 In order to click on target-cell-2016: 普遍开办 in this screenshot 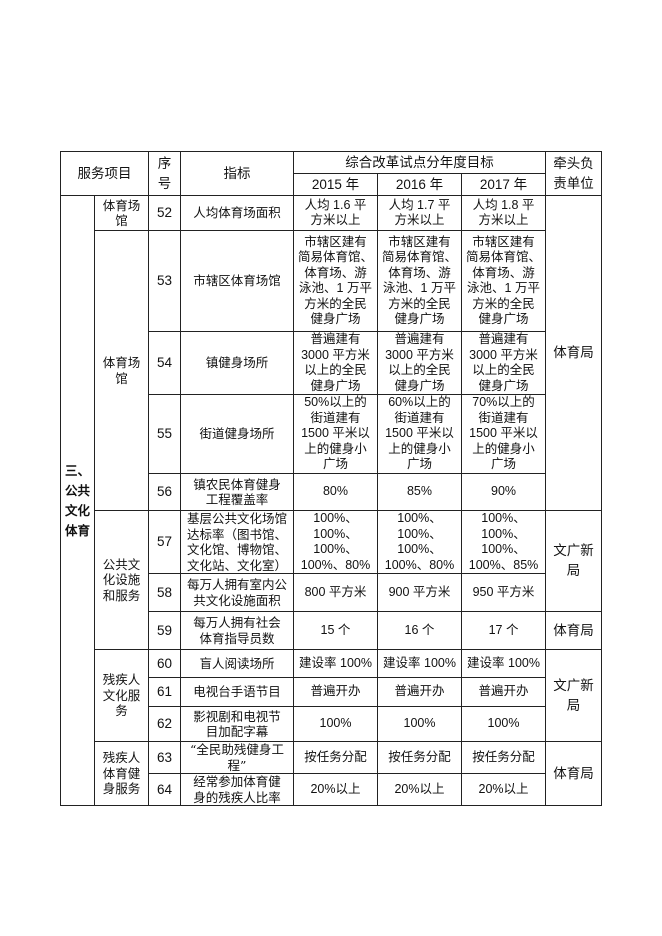, I will do `click(419, 692)`.